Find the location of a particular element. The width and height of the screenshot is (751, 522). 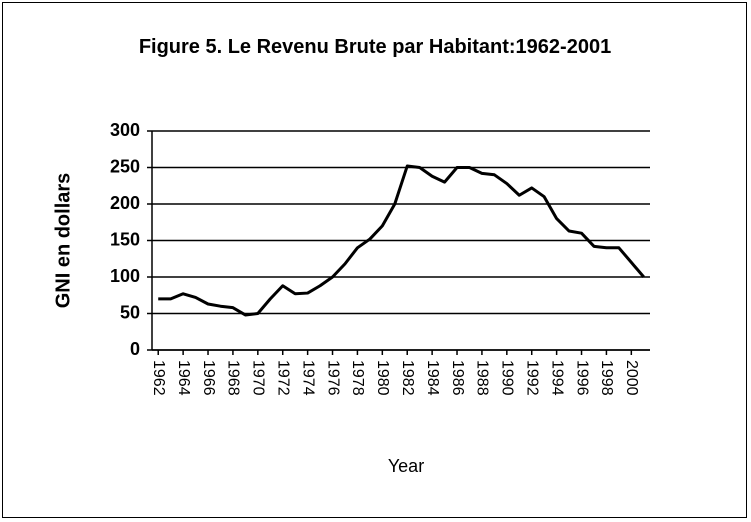

x-tick-label: 1986 is located at coordinates (457, 378).